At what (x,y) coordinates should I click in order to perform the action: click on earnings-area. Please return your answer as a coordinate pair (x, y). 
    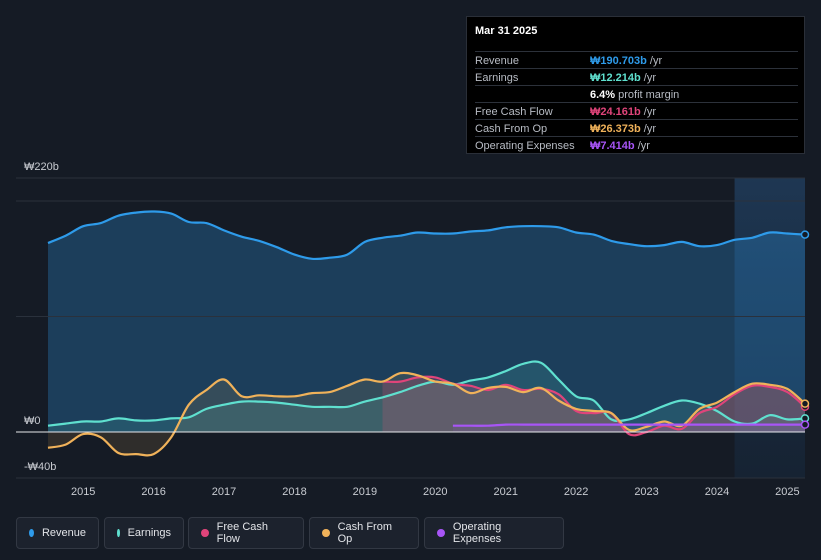
    Looking at the image, I should click on (426, 396).